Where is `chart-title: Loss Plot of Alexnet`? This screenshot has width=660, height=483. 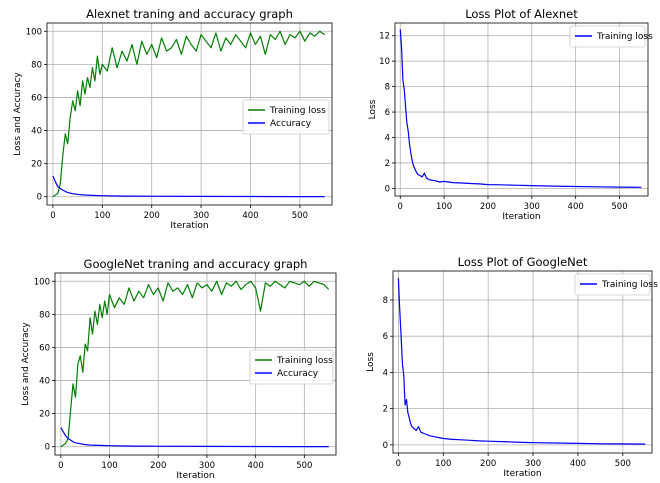
chart-title: Loss Plot of Alexnet is located at coordinates (521, 14).